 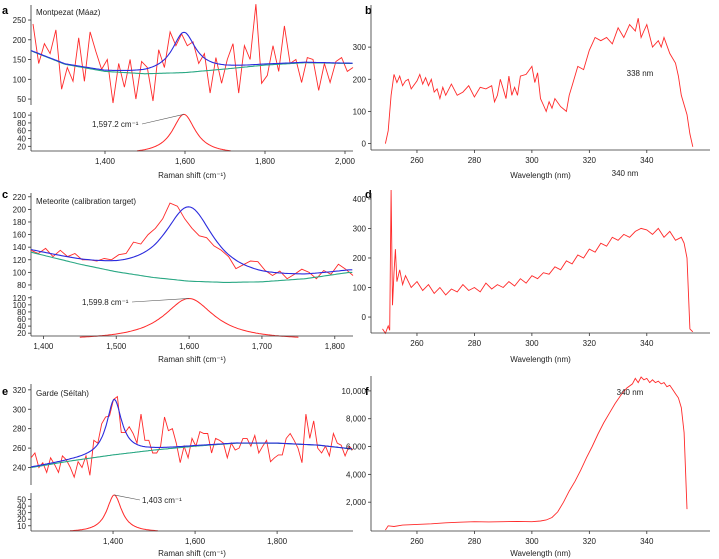 I want to click on yticks-y-tick-label: 10,000, so click(x=354, y=391).